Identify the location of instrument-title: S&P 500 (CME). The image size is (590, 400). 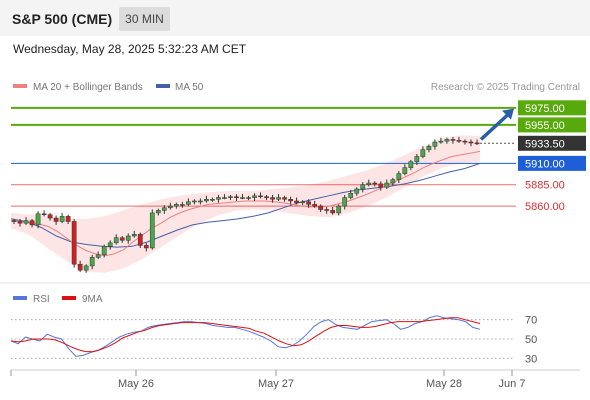
(62, 19).